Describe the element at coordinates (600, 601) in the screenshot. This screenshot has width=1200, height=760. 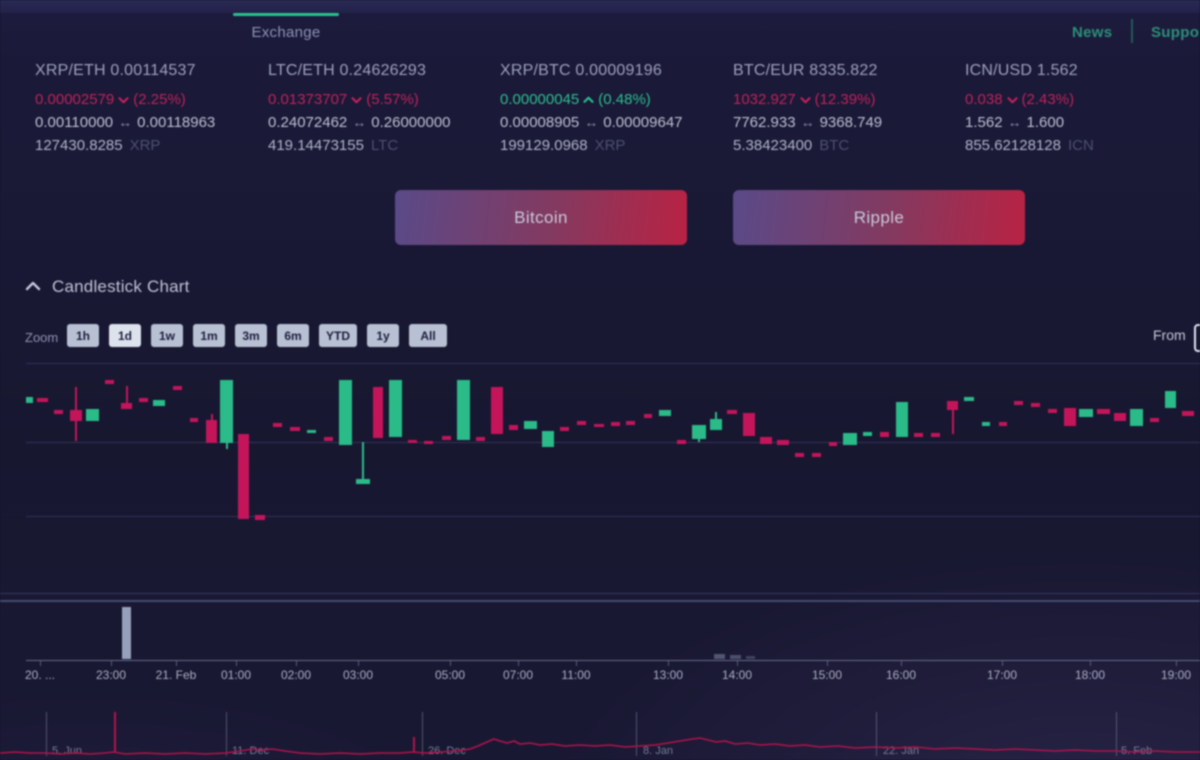
I see `volume-pane-top-line` at that location.